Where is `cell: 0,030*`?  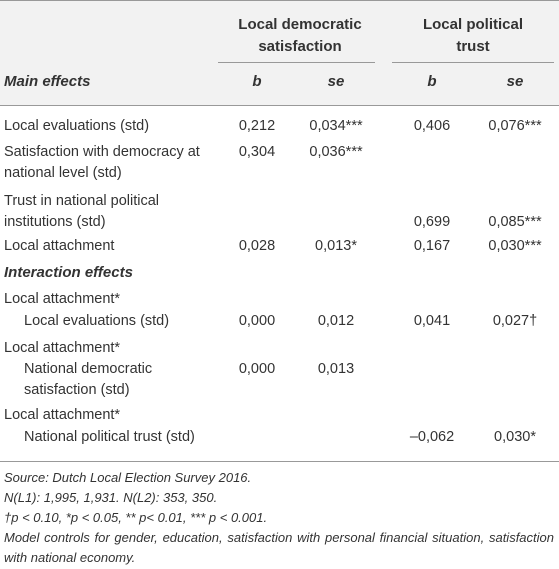 cell: 0,030* is located at coordinates (515, 437).